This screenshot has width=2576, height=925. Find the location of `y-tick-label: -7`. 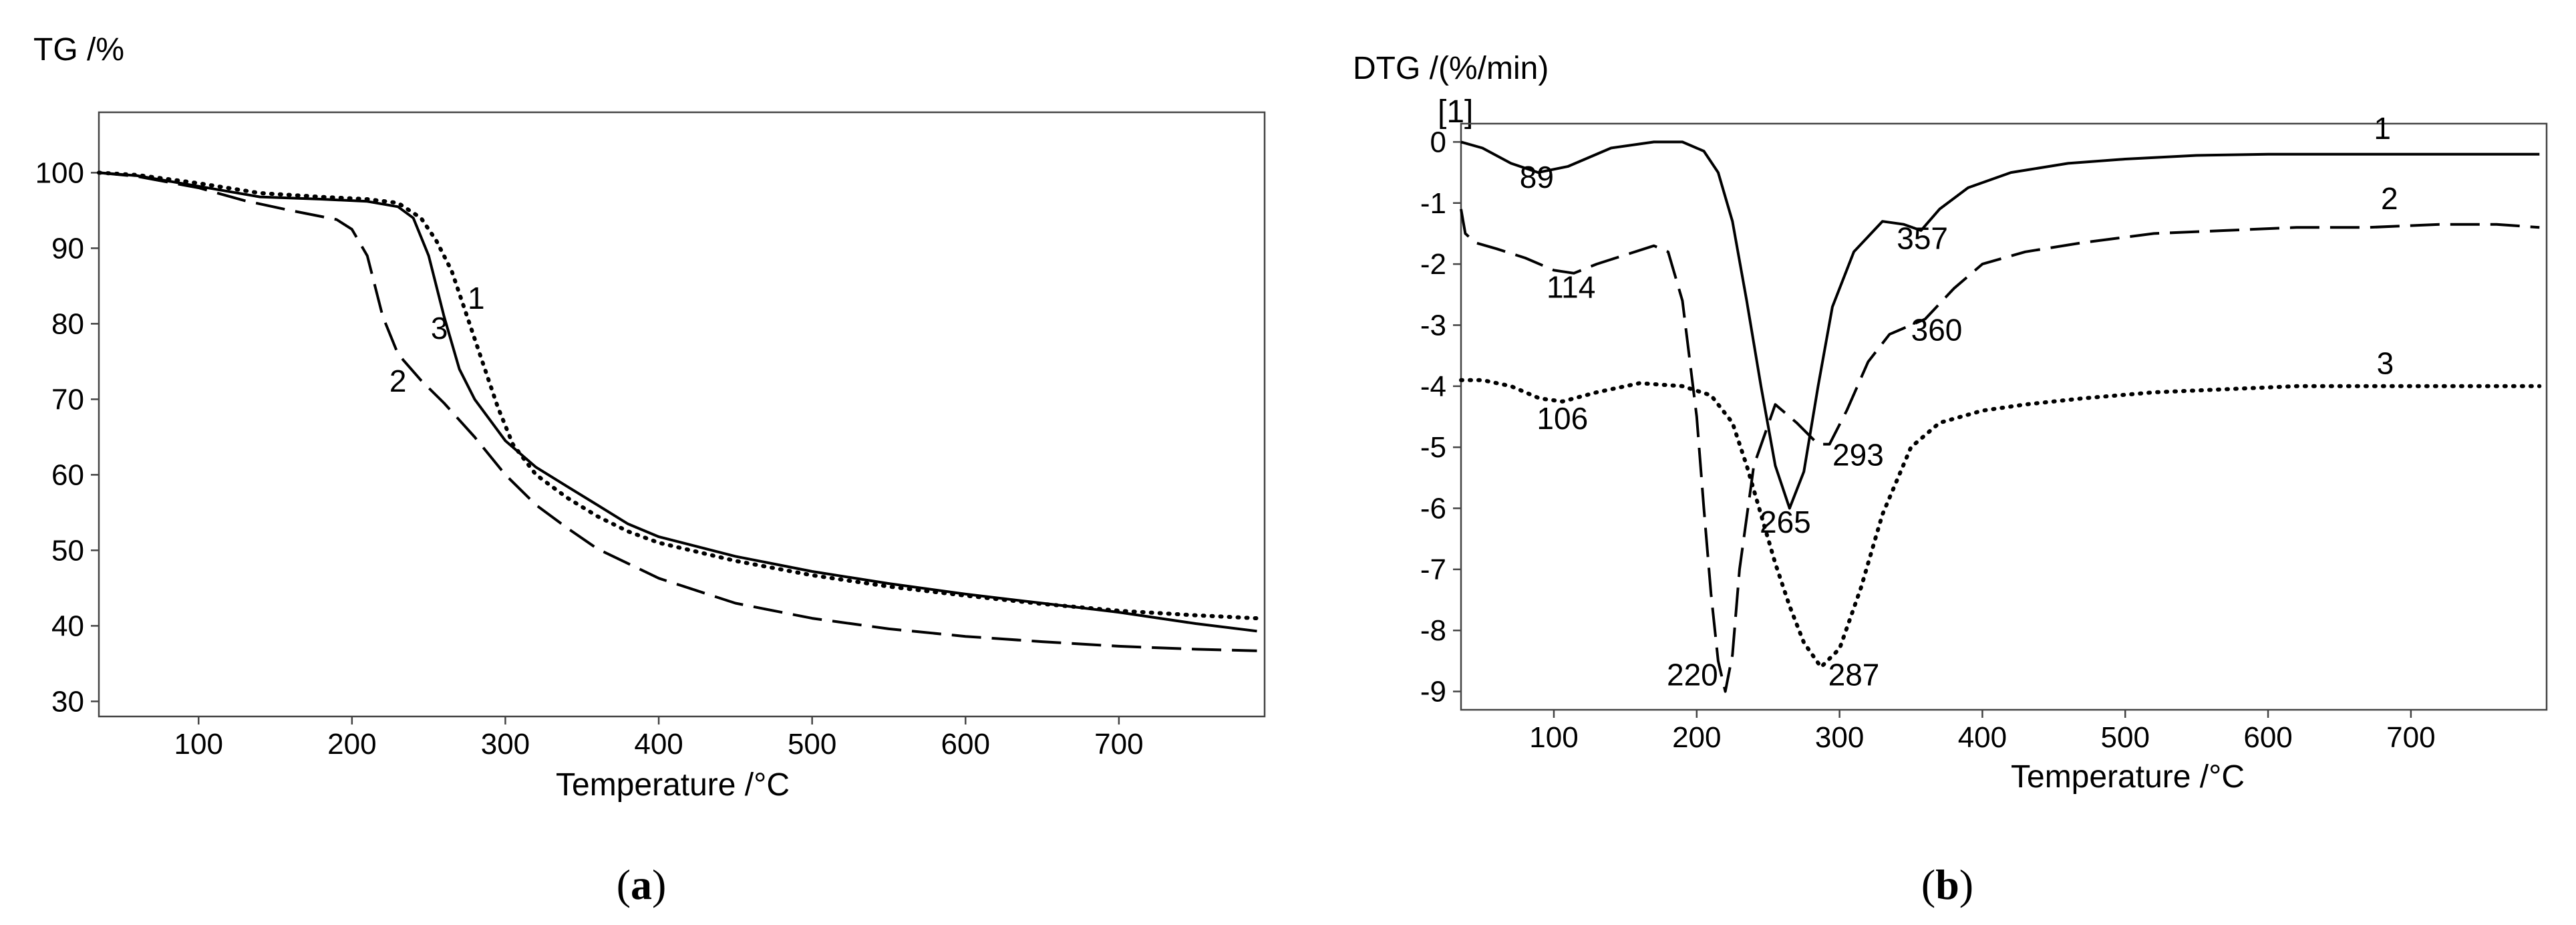

y-tick-label: -7 is located at coordinates (1433, 569).